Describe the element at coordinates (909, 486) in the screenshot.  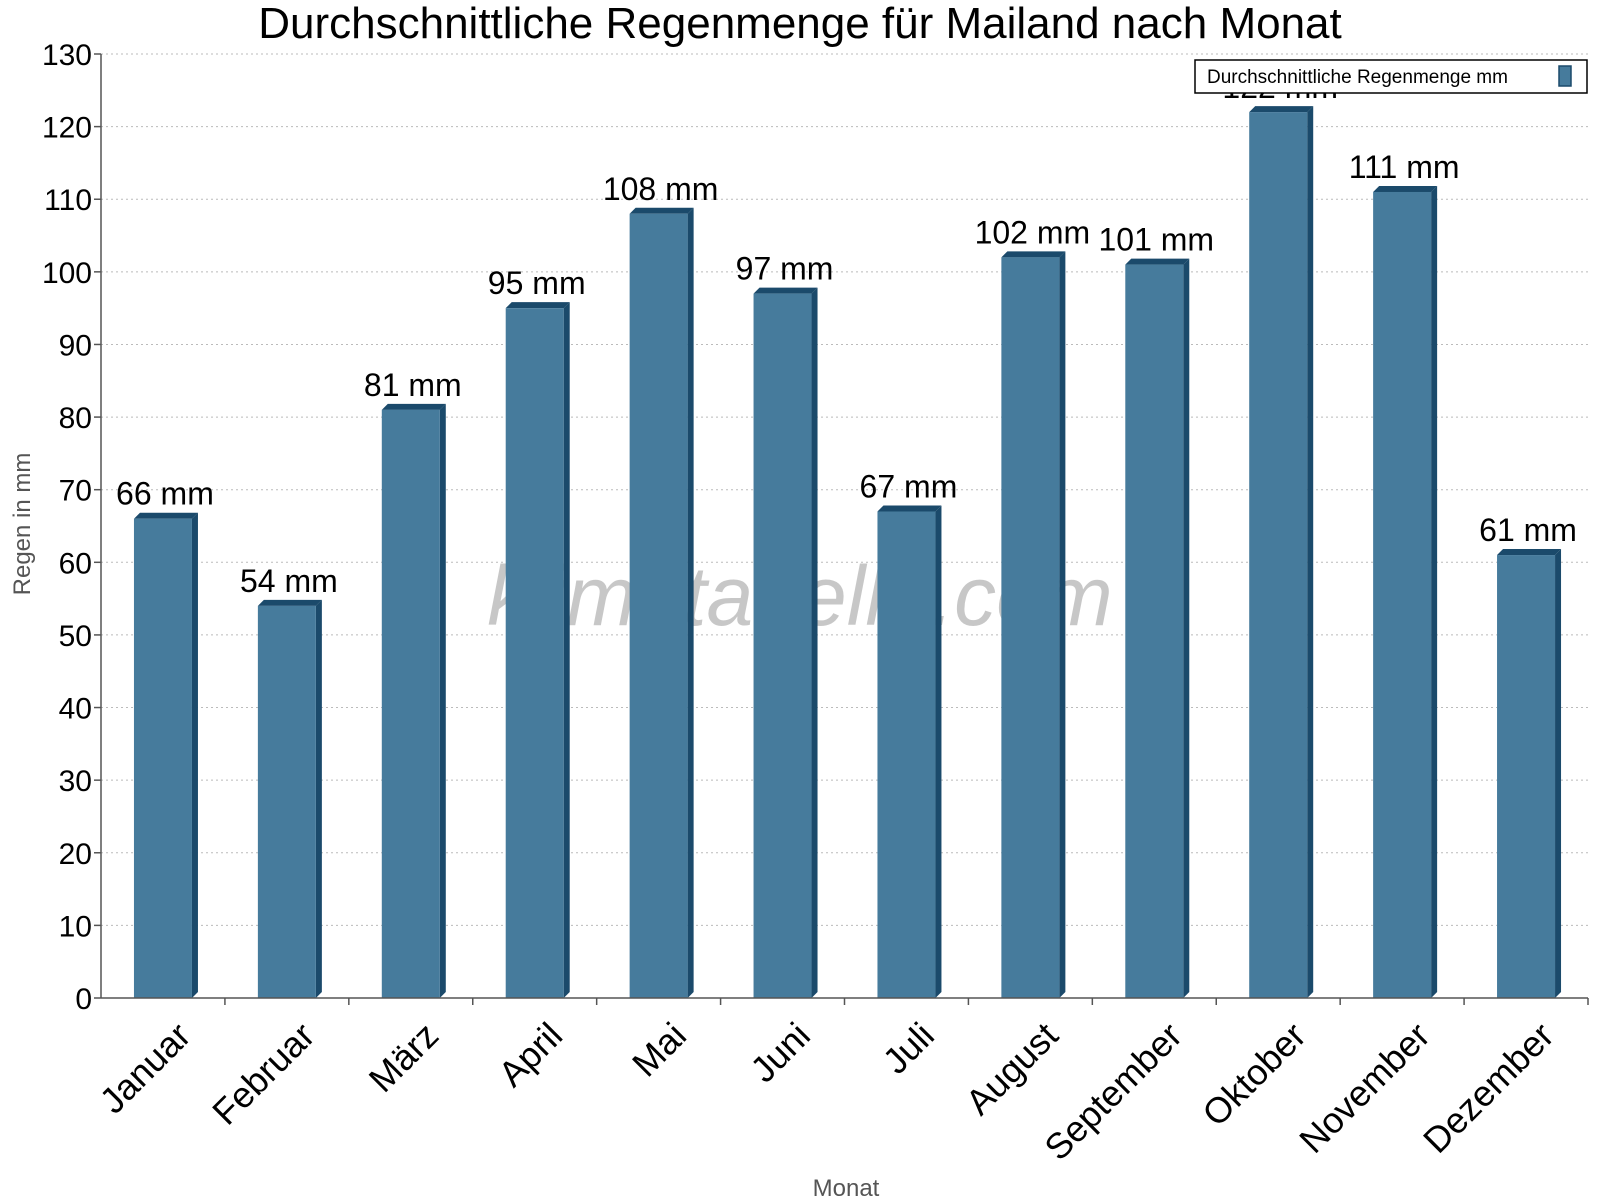
I see `data-label: 67 mm` at that location.